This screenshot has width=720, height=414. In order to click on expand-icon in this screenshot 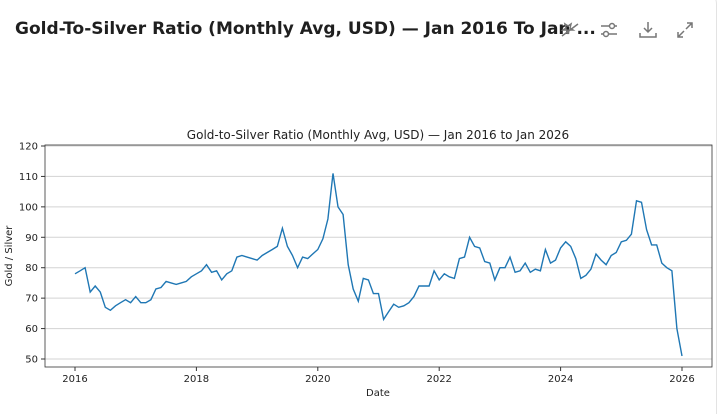, I will do `click(685, 30)`.